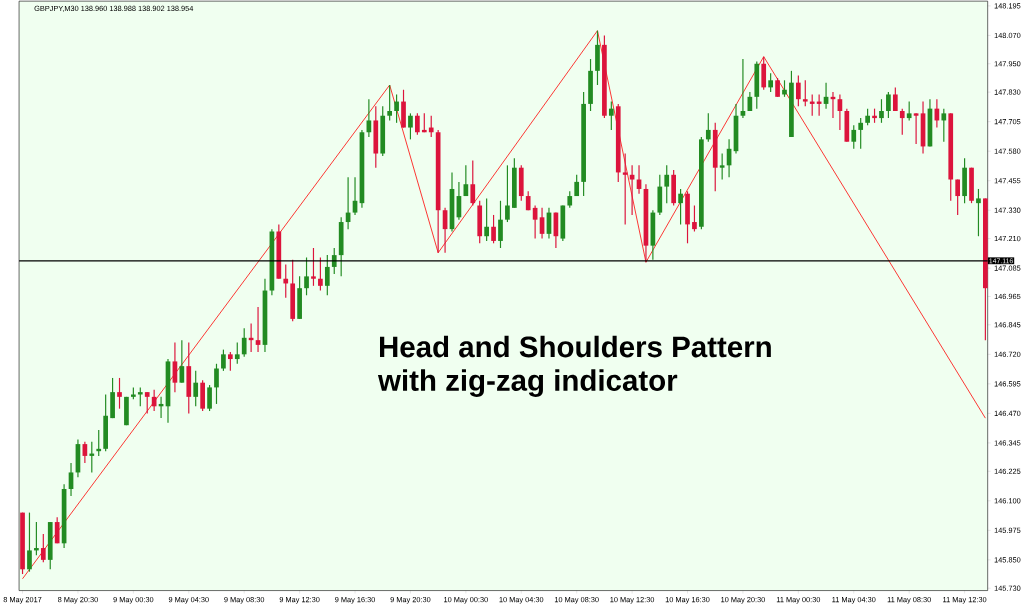  What do you see at coordinates (575, 346) in the screenshot?
I see `annotation: Head and Shoulders Pattern` at bounding box center [575, 346].